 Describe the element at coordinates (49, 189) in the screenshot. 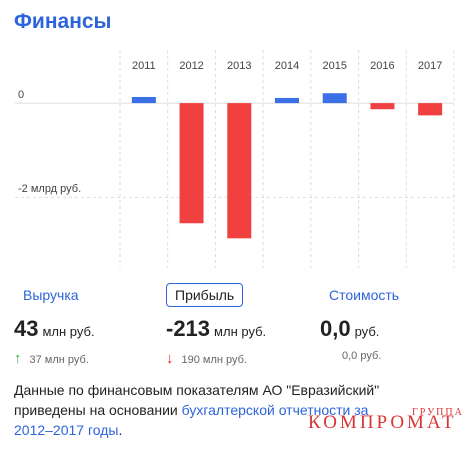

I see `y-tick-label: -2 млрд руб.` at that location.